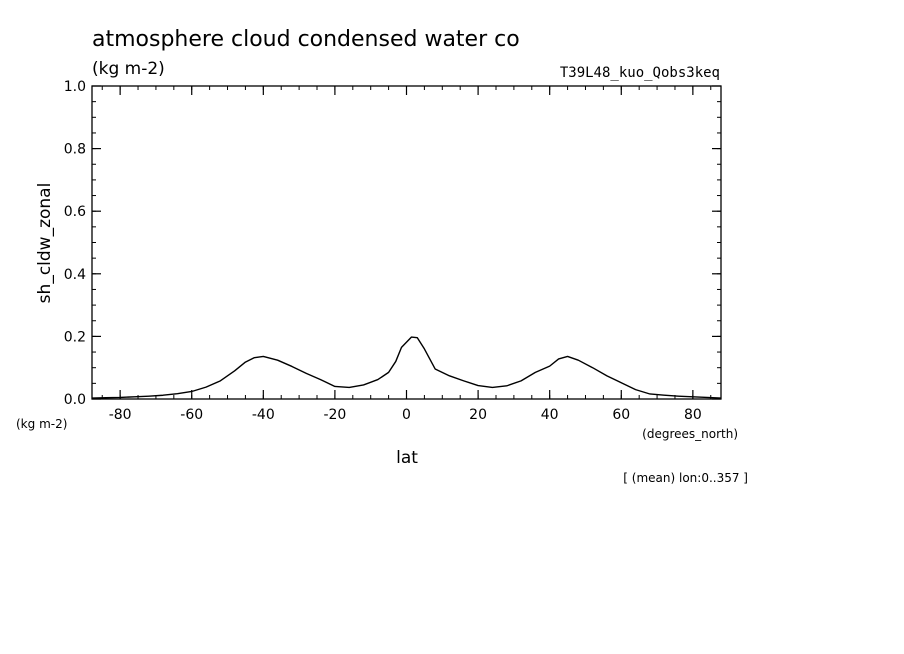 Image resolution: width=904 pixels, height=654 pixels. What do you see at coordinates (41, 424) in the screenshot?
I see `y-axis-units: (kg m-2)` at bounding box center [41, 424].